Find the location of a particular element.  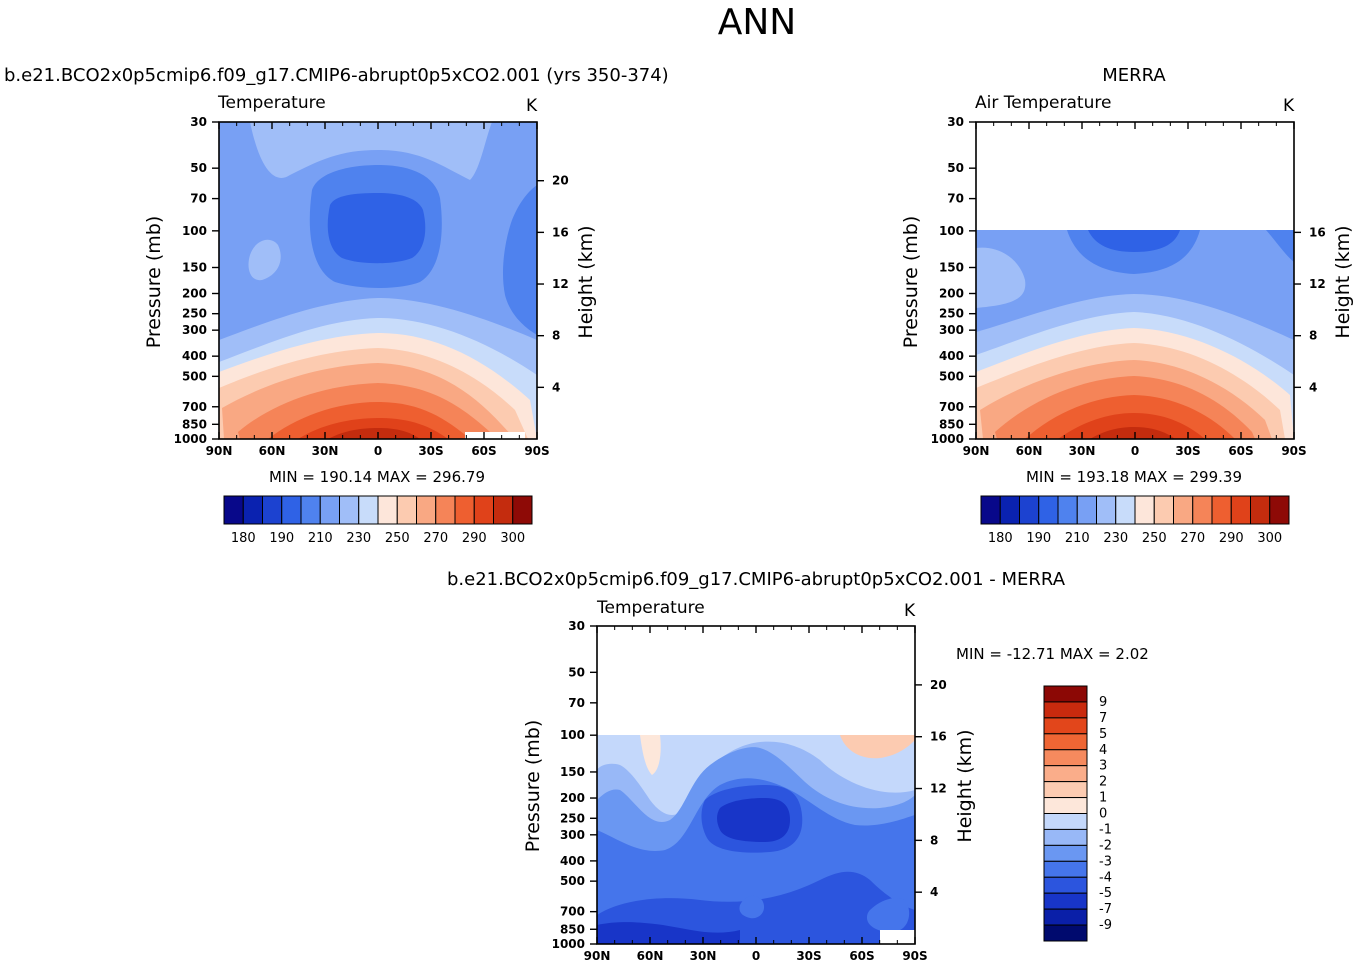

panel-model-field is located at coordinates (378, 280).